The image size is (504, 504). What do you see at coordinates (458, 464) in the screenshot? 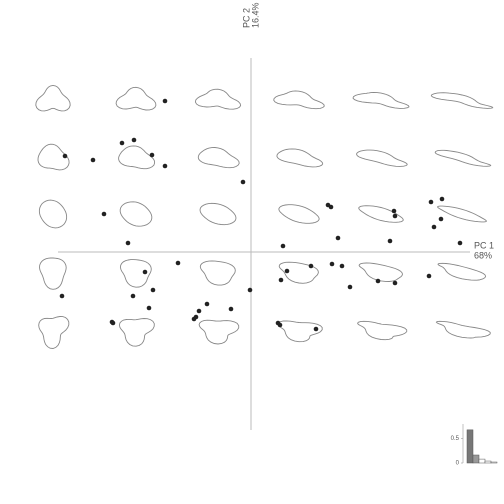
I see `inset-tick-label: 0` at bounding box center [458, 464].